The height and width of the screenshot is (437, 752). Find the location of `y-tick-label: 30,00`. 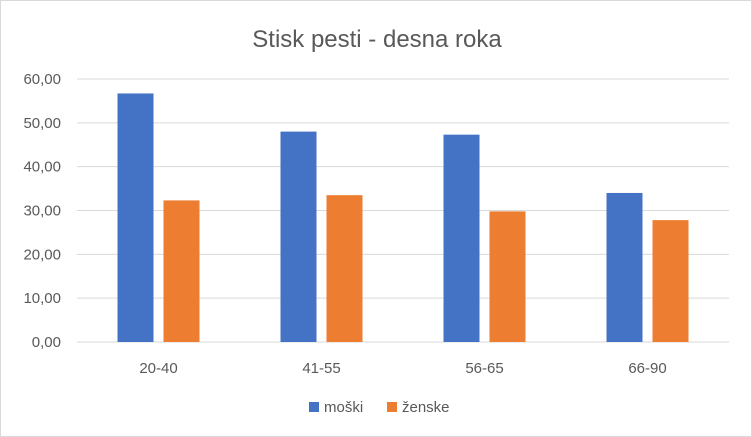

y-tick-label: 30,00 is located at coordinates (42, 211).